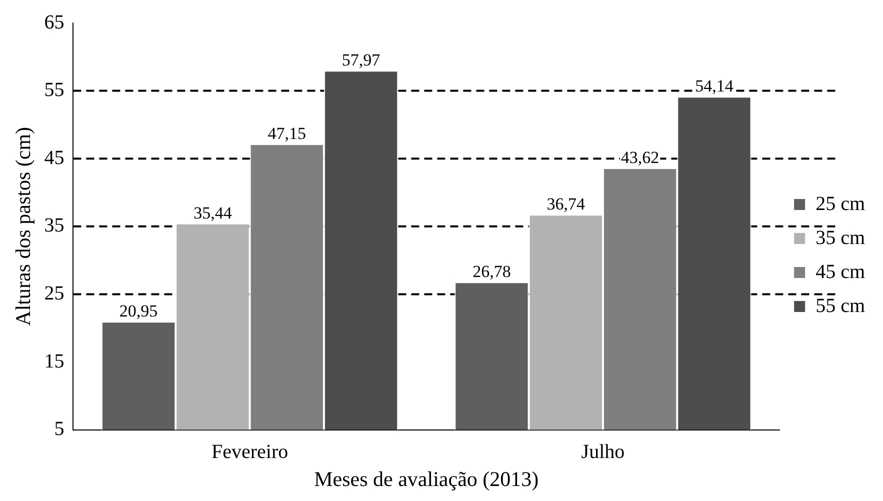  Describe the element at coordinates (54, 90) in the screenshot. I see `y-tick-label: 55` at that location.